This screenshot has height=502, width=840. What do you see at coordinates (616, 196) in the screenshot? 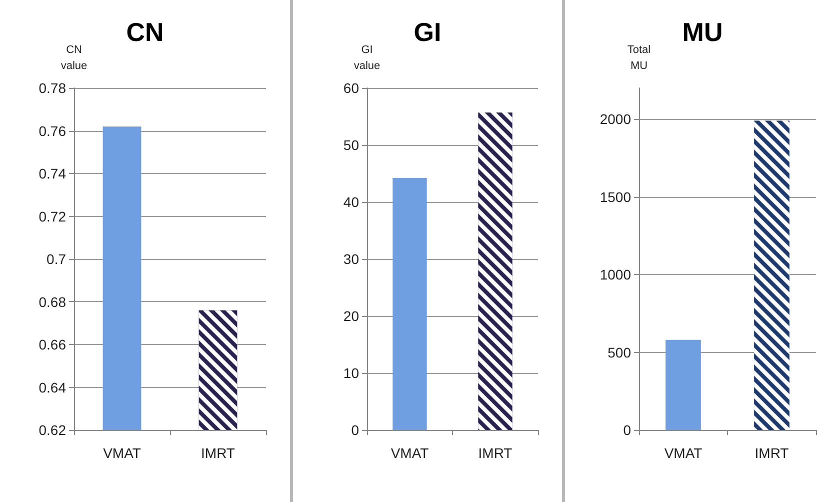
I see `y-tick-label: 1500` at bounding box center [616, 196].